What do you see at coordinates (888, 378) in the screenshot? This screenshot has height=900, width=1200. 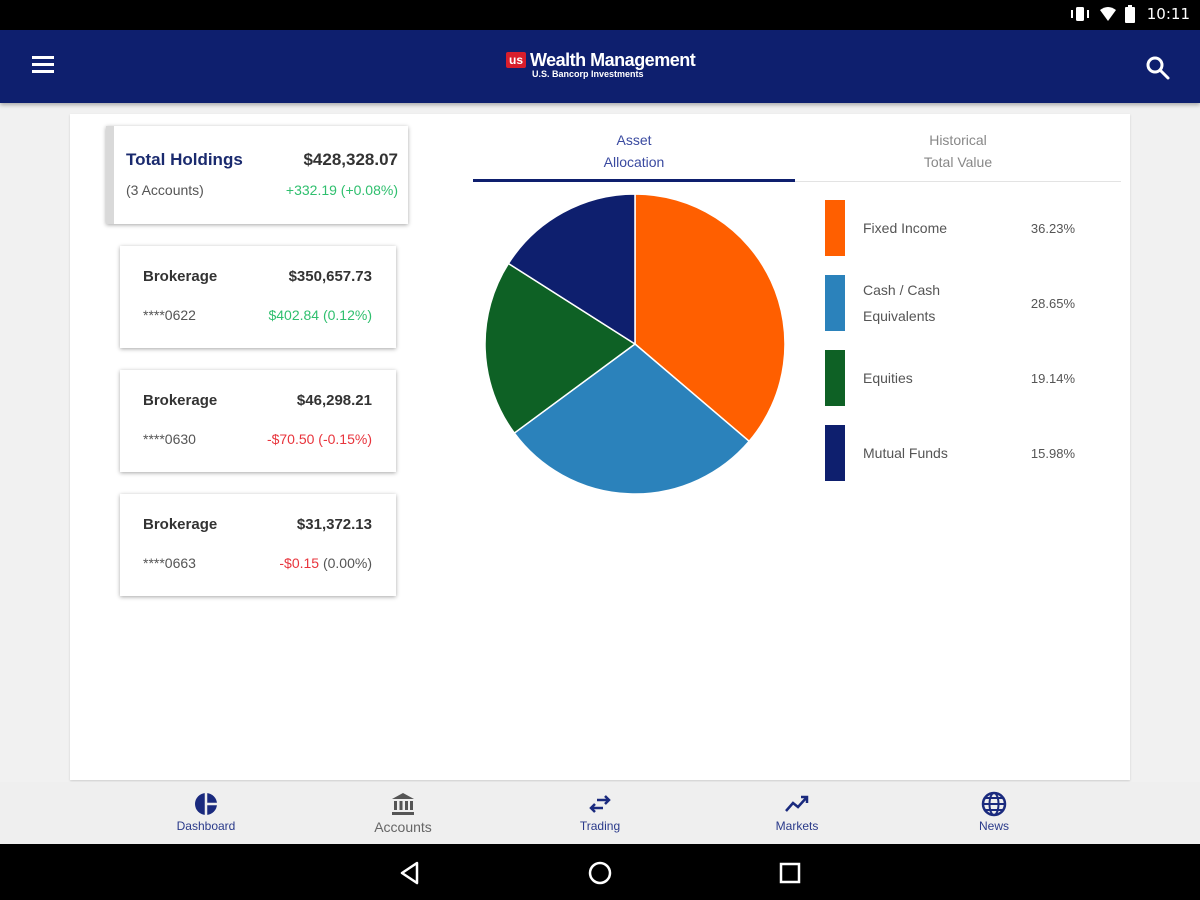 I see `legend-label: Equities` at bounding box center [888, 378].